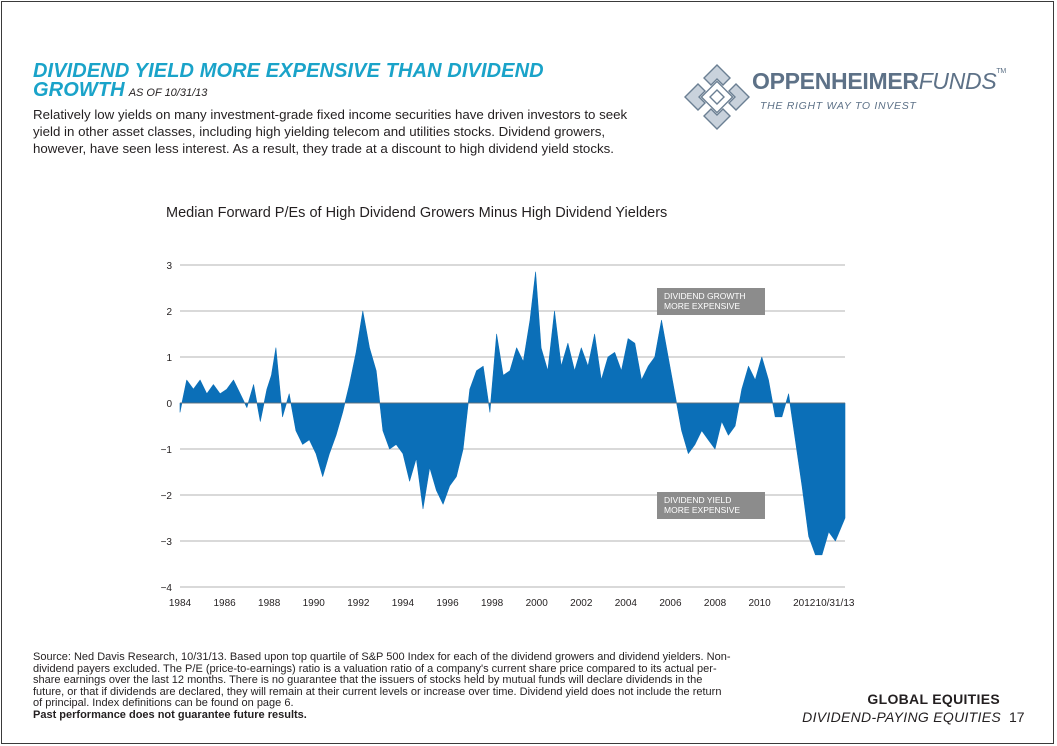 Image resolution: width=1057 pixels, height=746 pixels. I want to click on x-tick-label: 10/31/13, so click(835, 603).